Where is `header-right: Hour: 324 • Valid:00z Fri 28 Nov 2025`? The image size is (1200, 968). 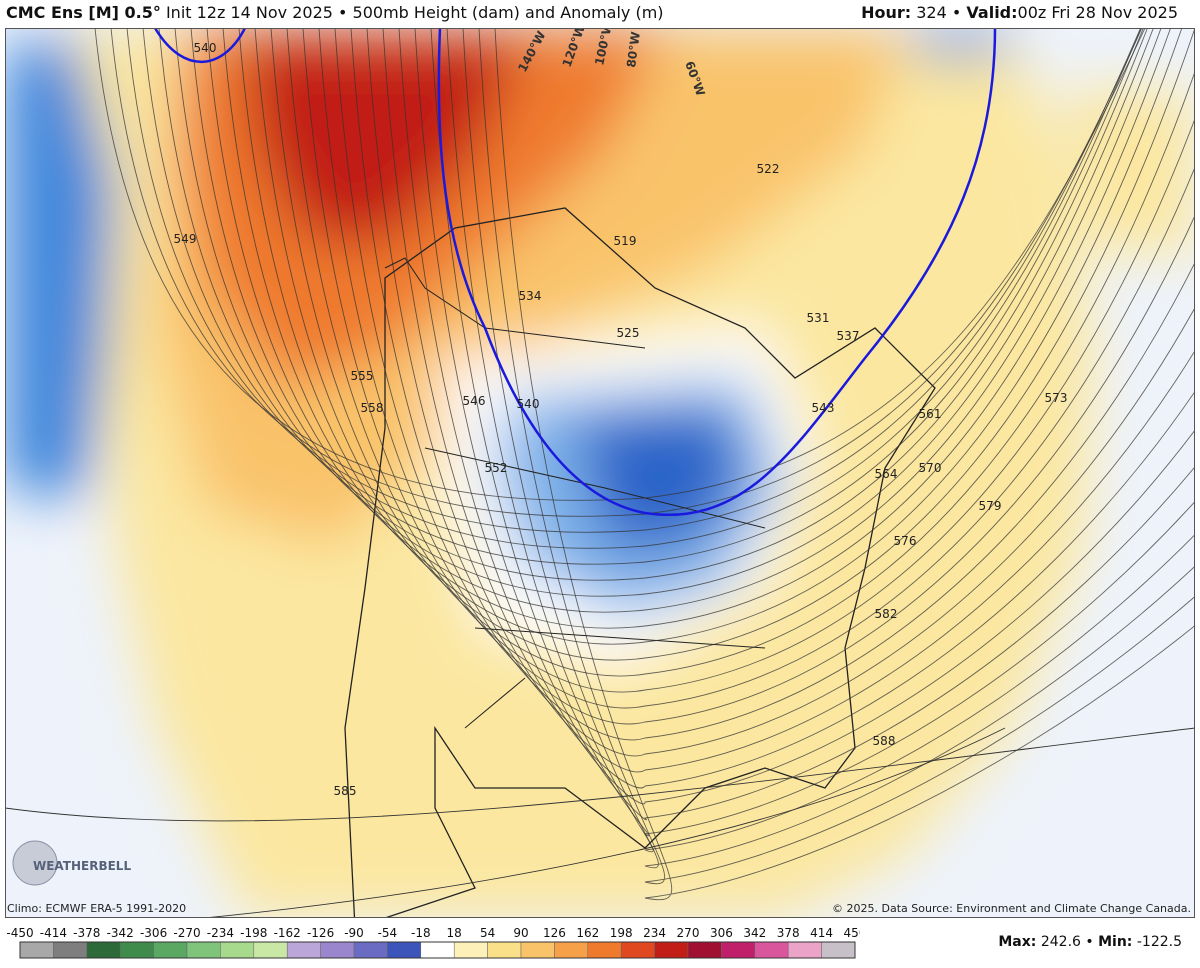
header-right: Hour: 324 • Valid:00z Fri 28 Nov 2025 is located at coordinates (1019, 12).